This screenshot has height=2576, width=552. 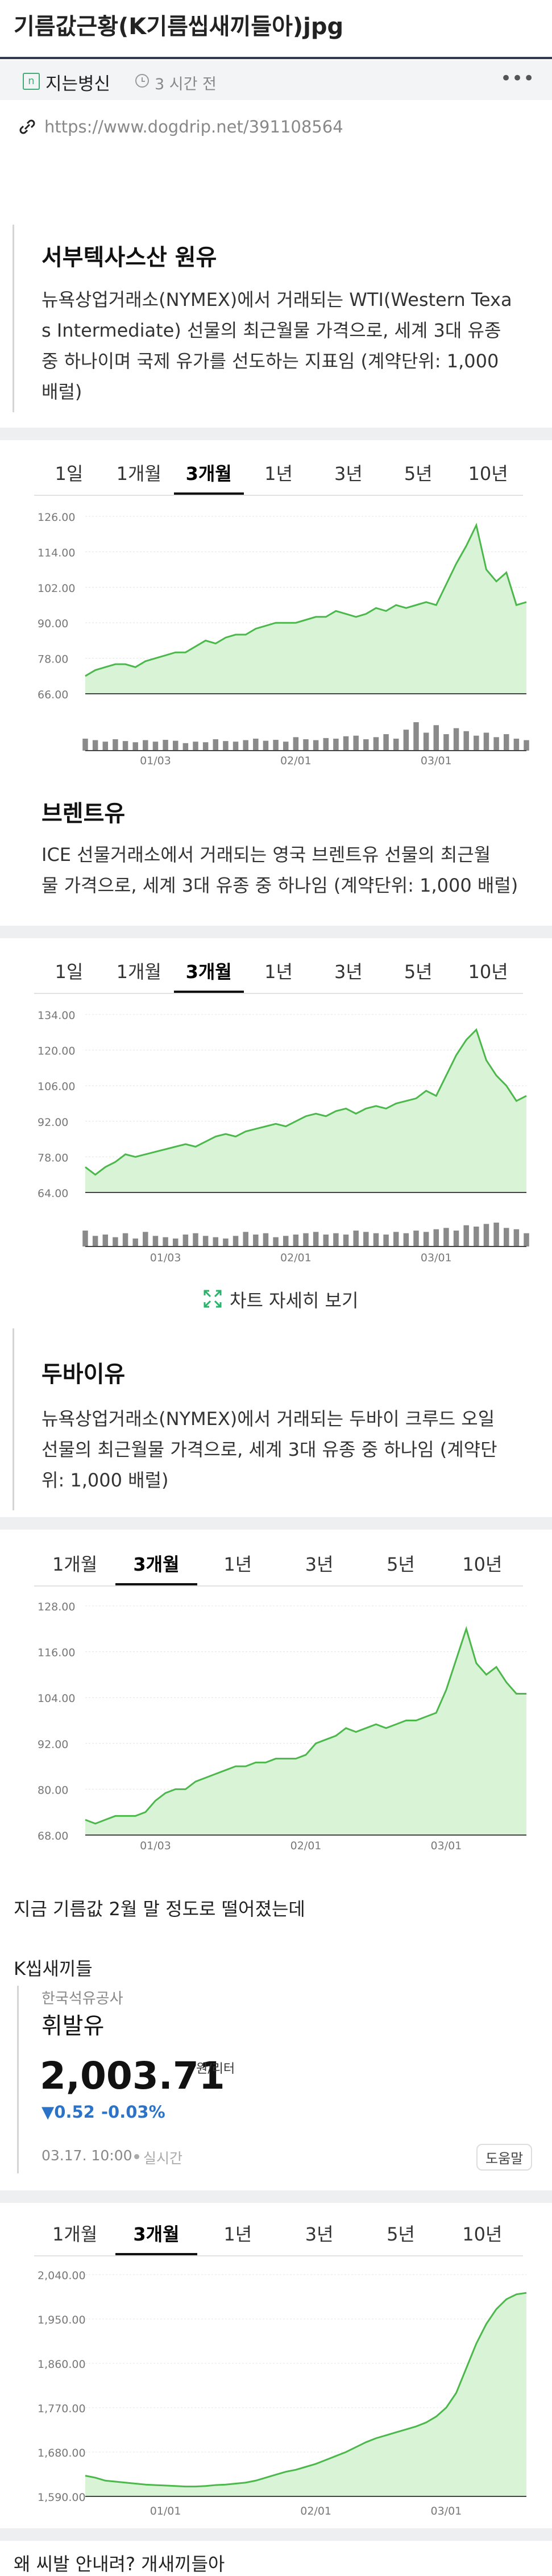 What do you see at coordinates (179, 27) in the screenshot?
I see `post-title: 기름값근황(K기름씹새끼들아)jpg` at bounding box center [179, 27].